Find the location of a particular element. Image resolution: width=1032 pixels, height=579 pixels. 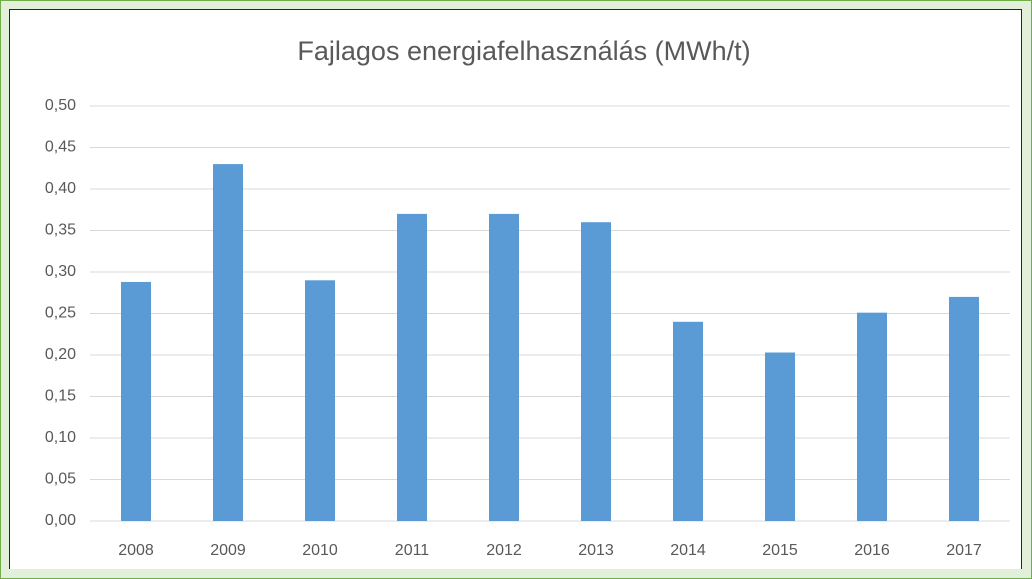

x-tick-label: 2016 is located at coordinates (872, 550).